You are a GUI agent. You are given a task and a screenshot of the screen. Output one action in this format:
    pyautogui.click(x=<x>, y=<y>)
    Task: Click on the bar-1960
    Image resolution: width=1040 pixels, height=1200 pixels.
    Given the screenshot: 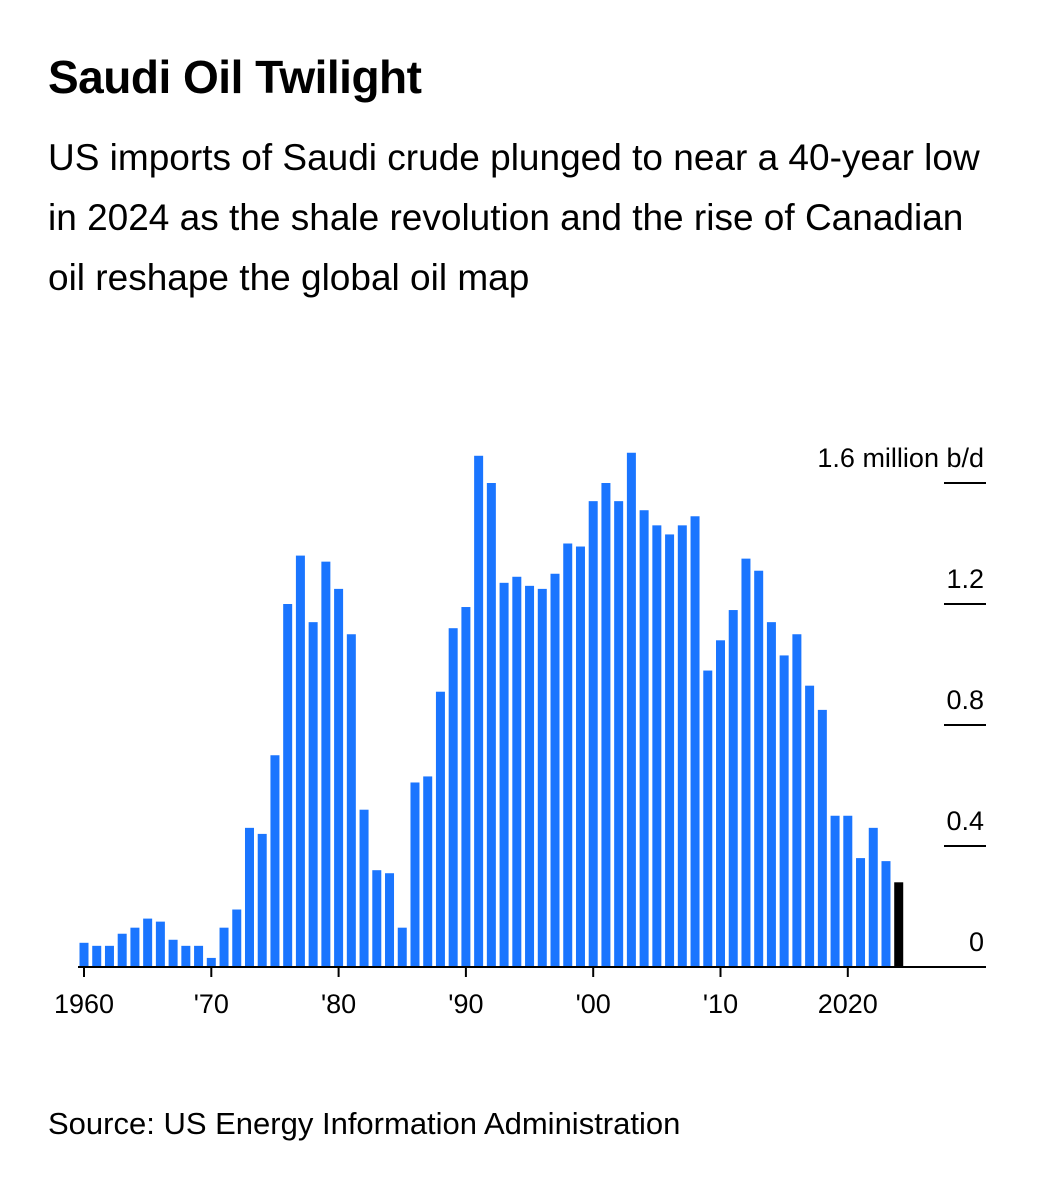 What is the action you would take?
    pyautogui.click(x=84, y=954)
    